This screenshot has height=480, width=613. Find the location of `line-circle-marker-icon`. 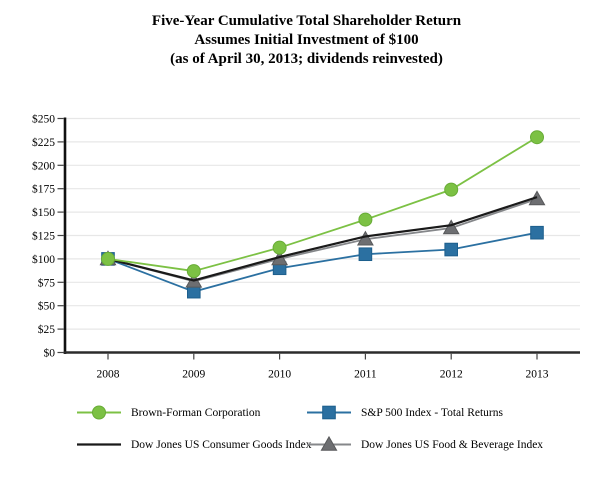

line-circle-marker-icon is located at coordinates (99, 412).